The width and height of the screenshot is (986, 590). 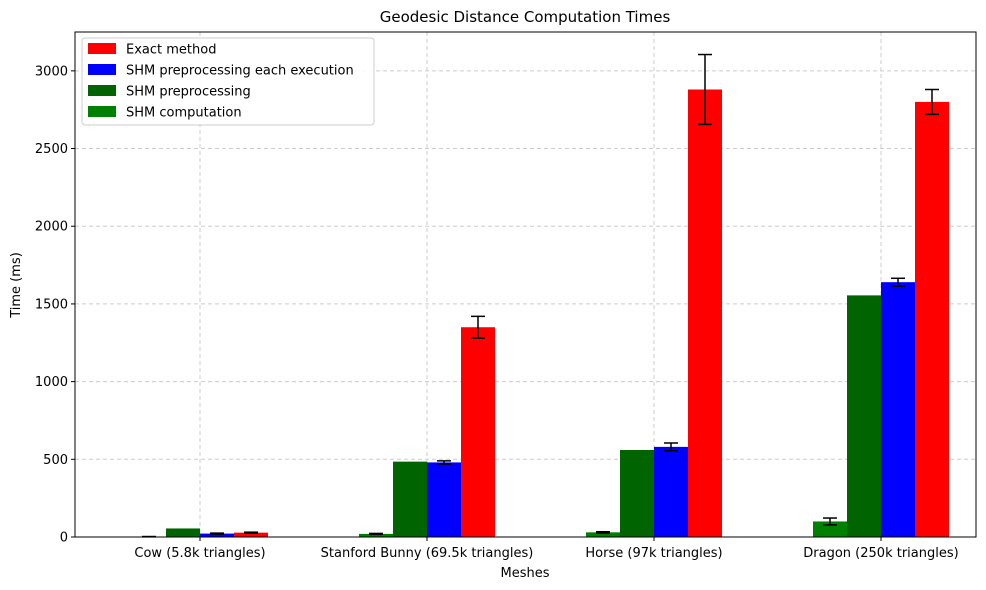 I want to click on x-tick-label: Cow (5.8k triangles), so click(x=199, y=553).